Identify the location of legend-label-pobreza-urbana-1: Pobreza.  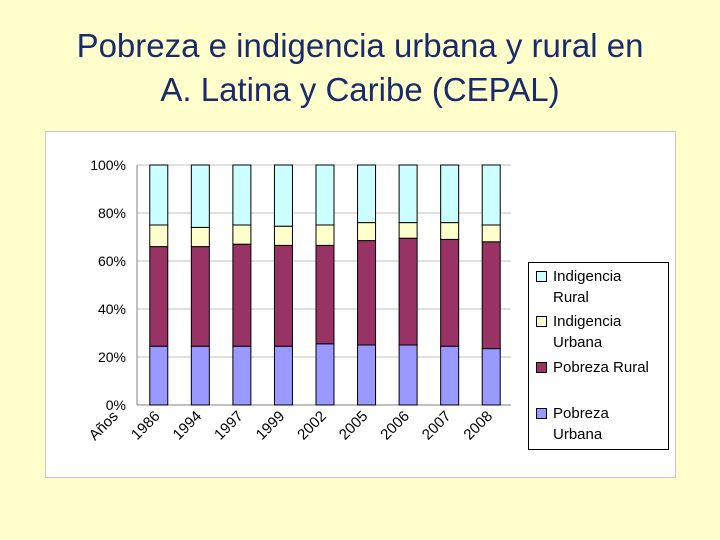
(581, 413).